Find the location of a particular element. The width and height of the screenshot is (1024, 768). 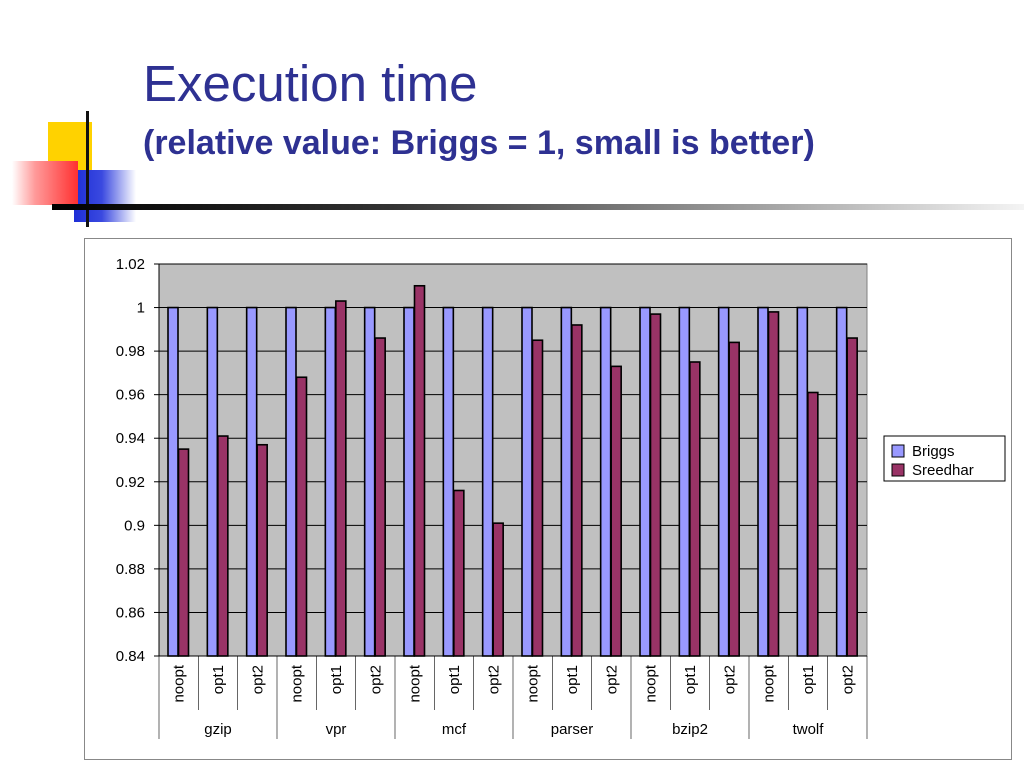

decoration-vertical-line is located at coordinates (87, 169).